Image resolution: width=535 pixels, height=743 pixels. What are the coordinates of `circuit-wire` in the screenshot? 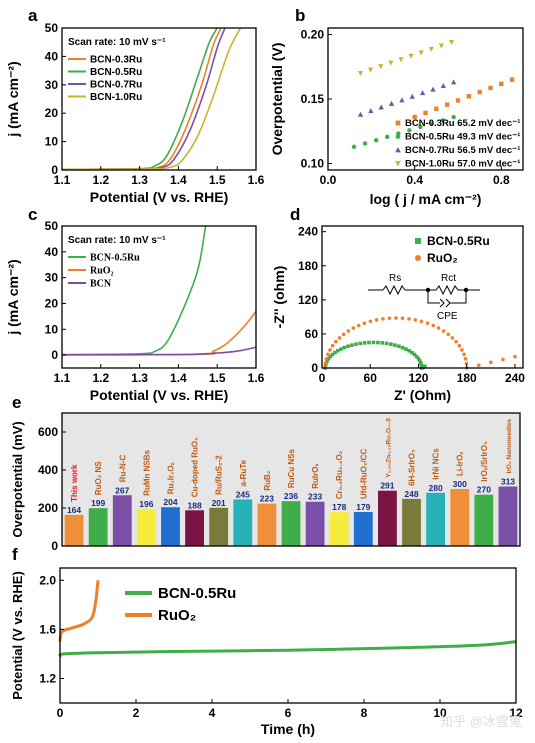 It's located at (458, 297).